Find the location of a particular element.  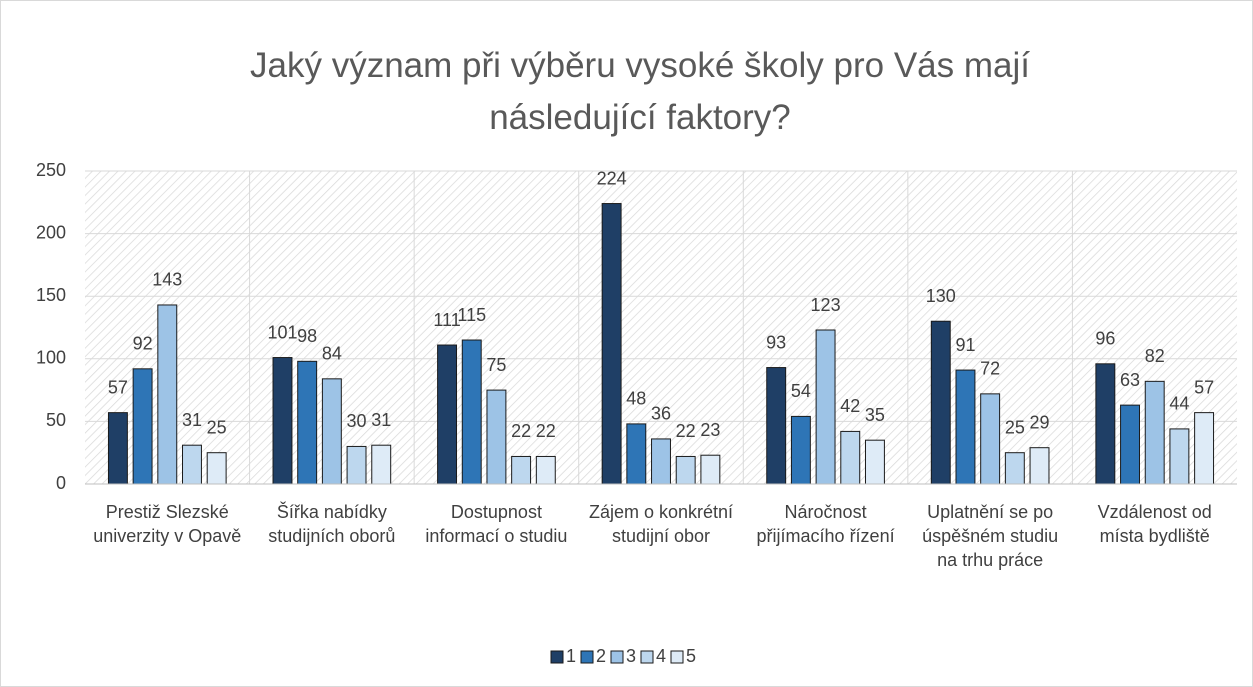

value-label: 54 is located at coordinates (801, 391).